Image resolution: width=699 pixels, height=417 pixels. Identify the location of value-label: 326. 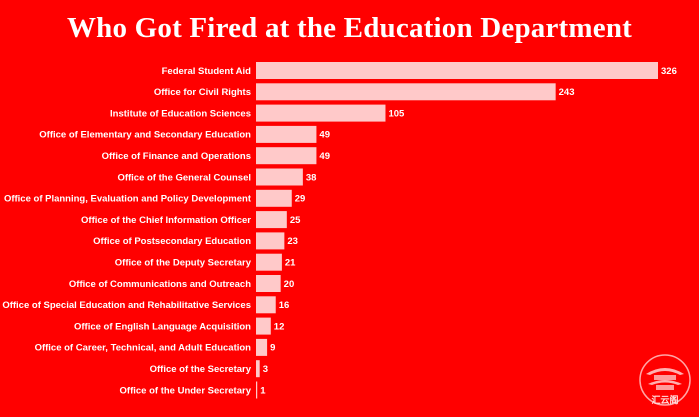
(669, 71).